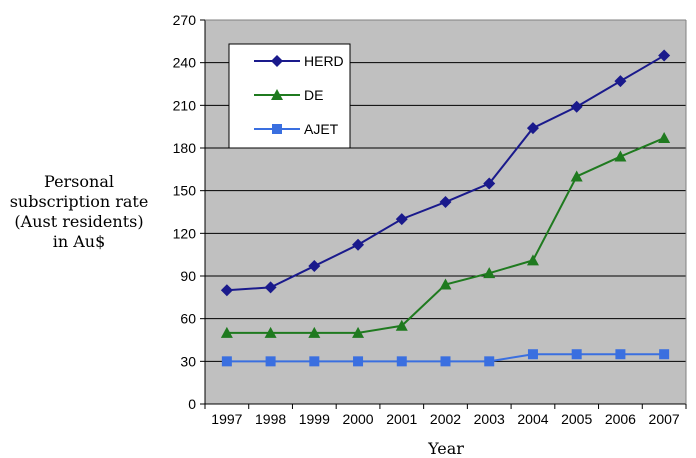 The height and width of the screenshot is (458, 696). I want to click on x-axis-title: Year, so click(445, 448).